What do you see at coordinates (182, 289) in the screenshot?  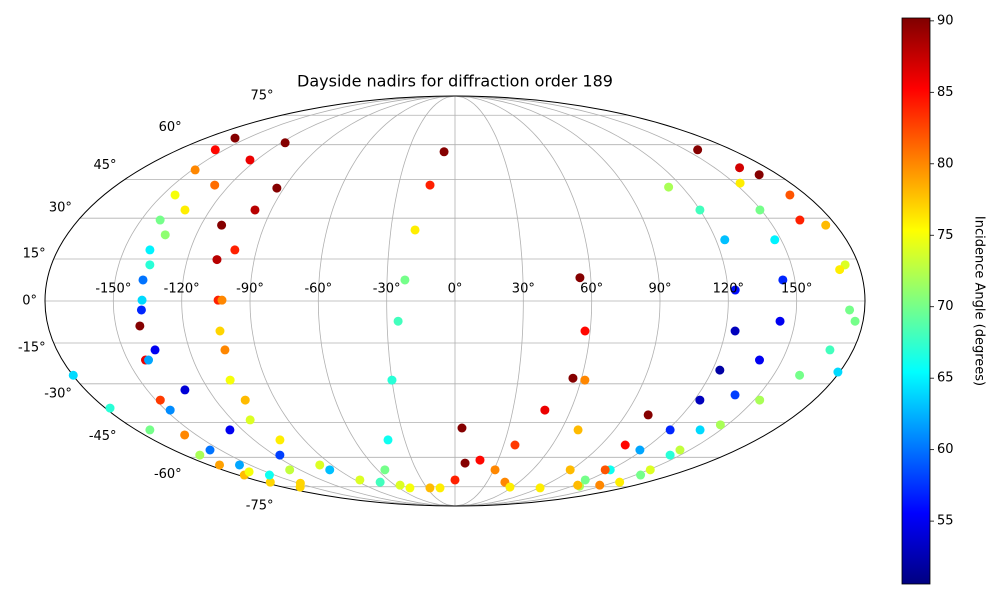 I see `x-tick-label: -120°` at bounding box center [182, 289].